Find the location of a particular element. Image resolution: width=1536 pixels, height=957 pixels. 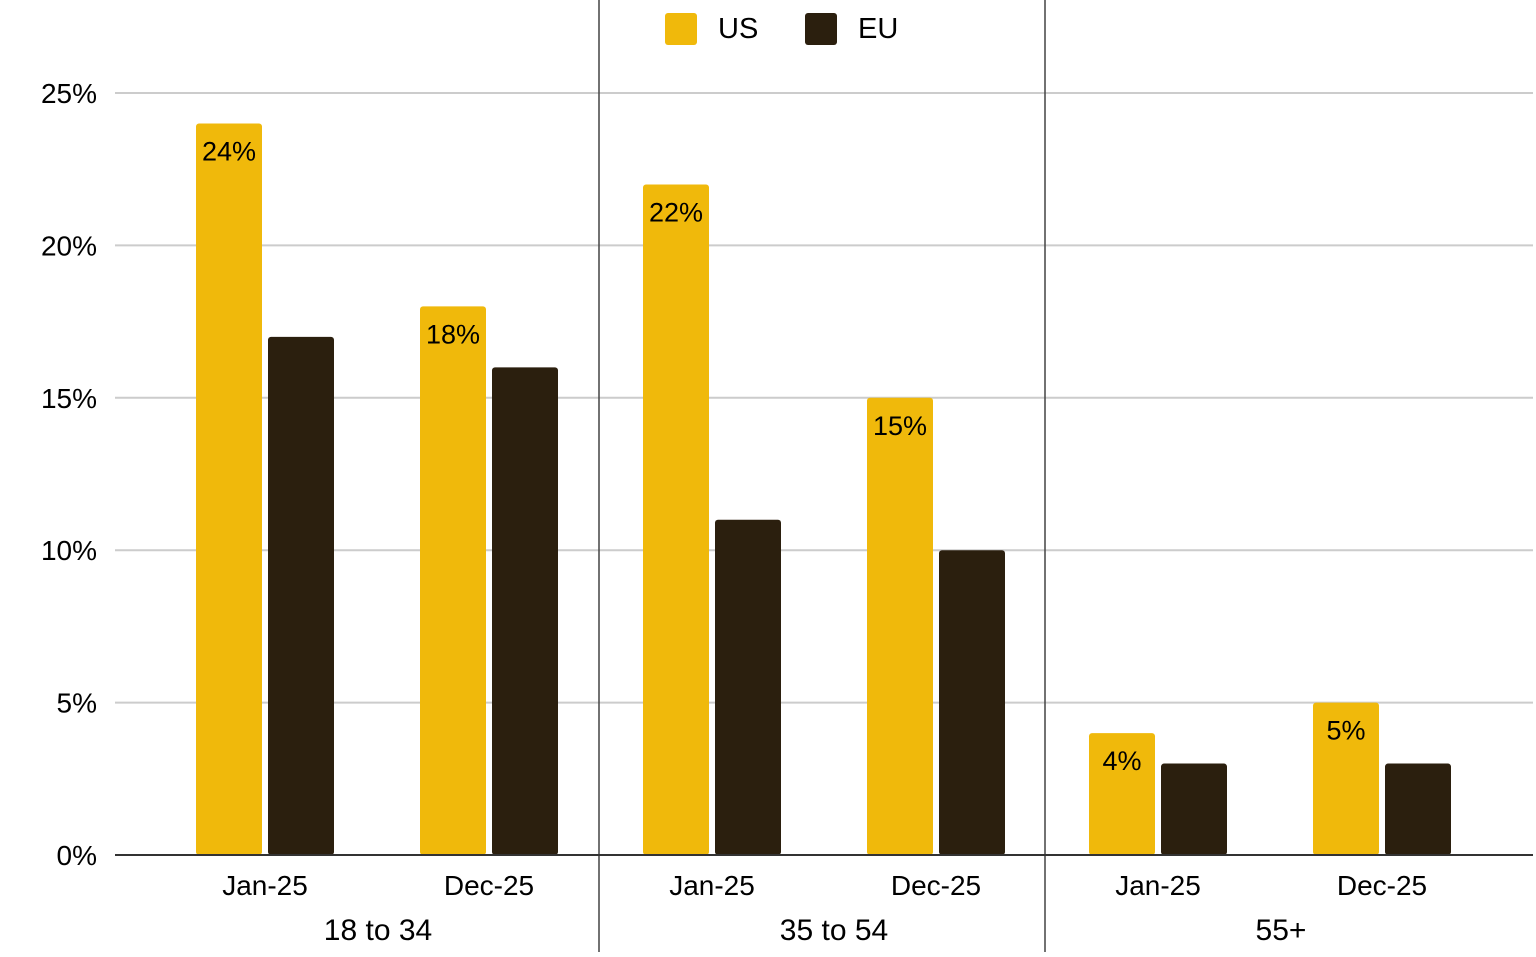

y-tick-label: 5% is located at coordinates (77, 703).